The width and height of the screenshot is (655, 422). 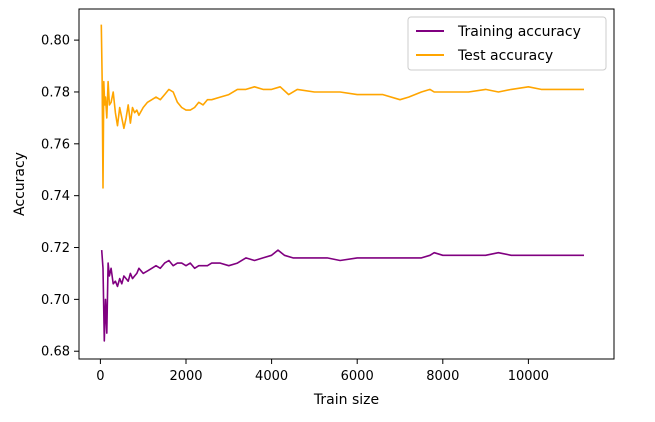 What do you see at coordinates (528, 376) in the screenshot?
I see `x-tick-label: 10000` at bounding box center [528, 376].